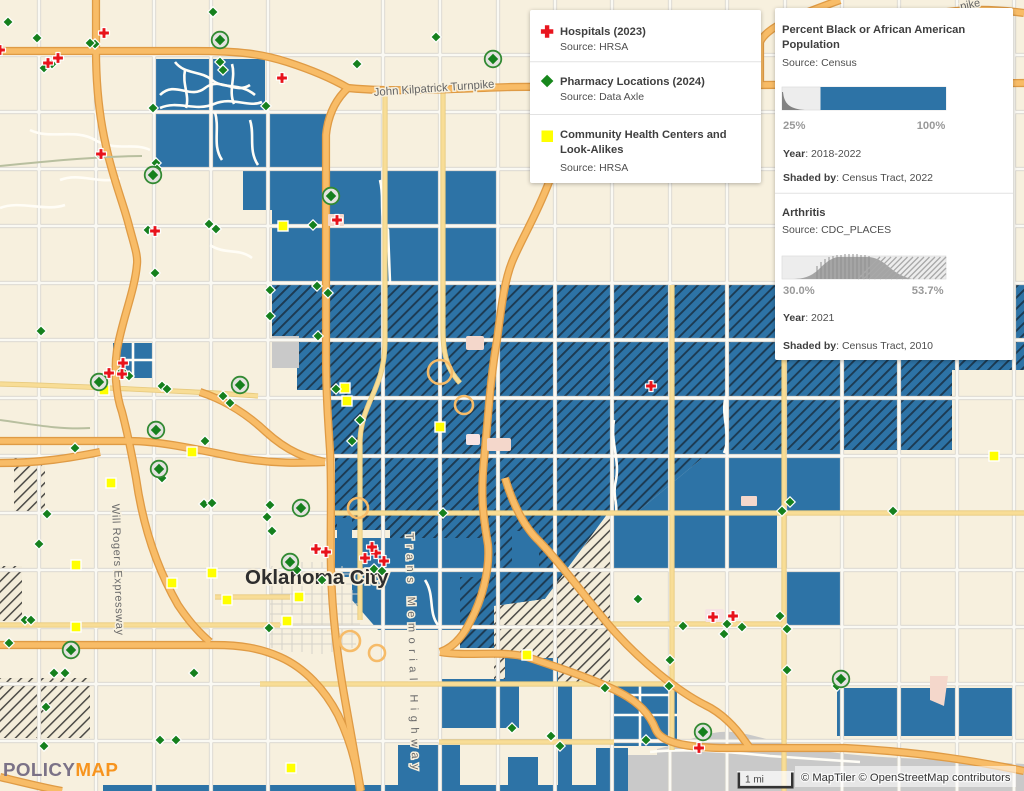 The image size is (1024, 791). What do you see at coordinates (60, 769) in the screenshot?
I see `svg-text: POLICYMAP` at bounding box center [60, 769].